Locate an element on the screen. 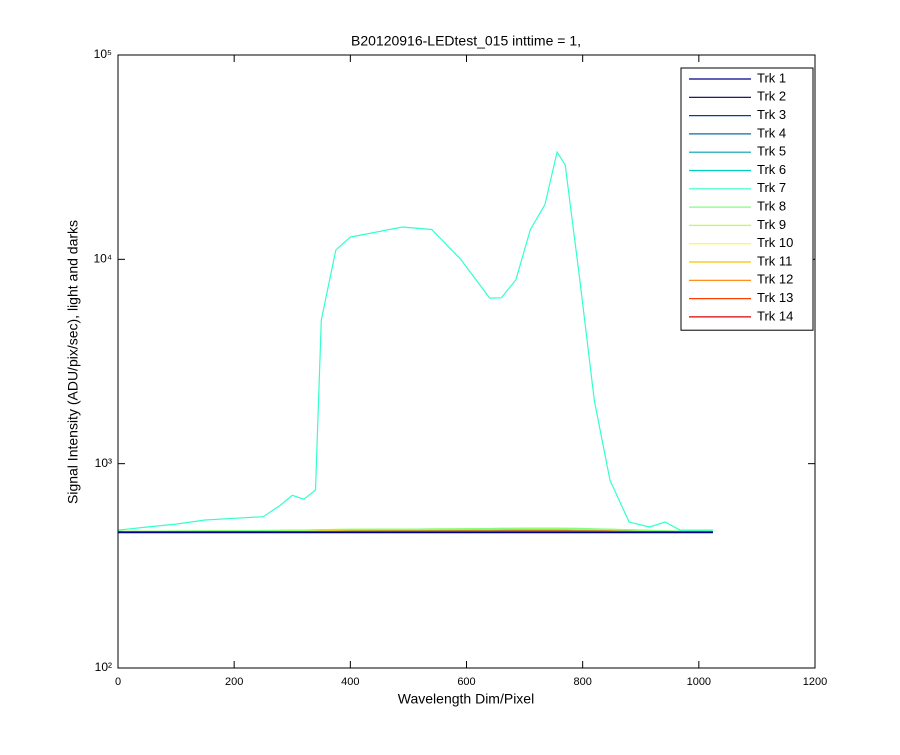 The width and height of the screenshot is (900, 755). legend-label: Trk 3 is located at coordinates (771, 114).